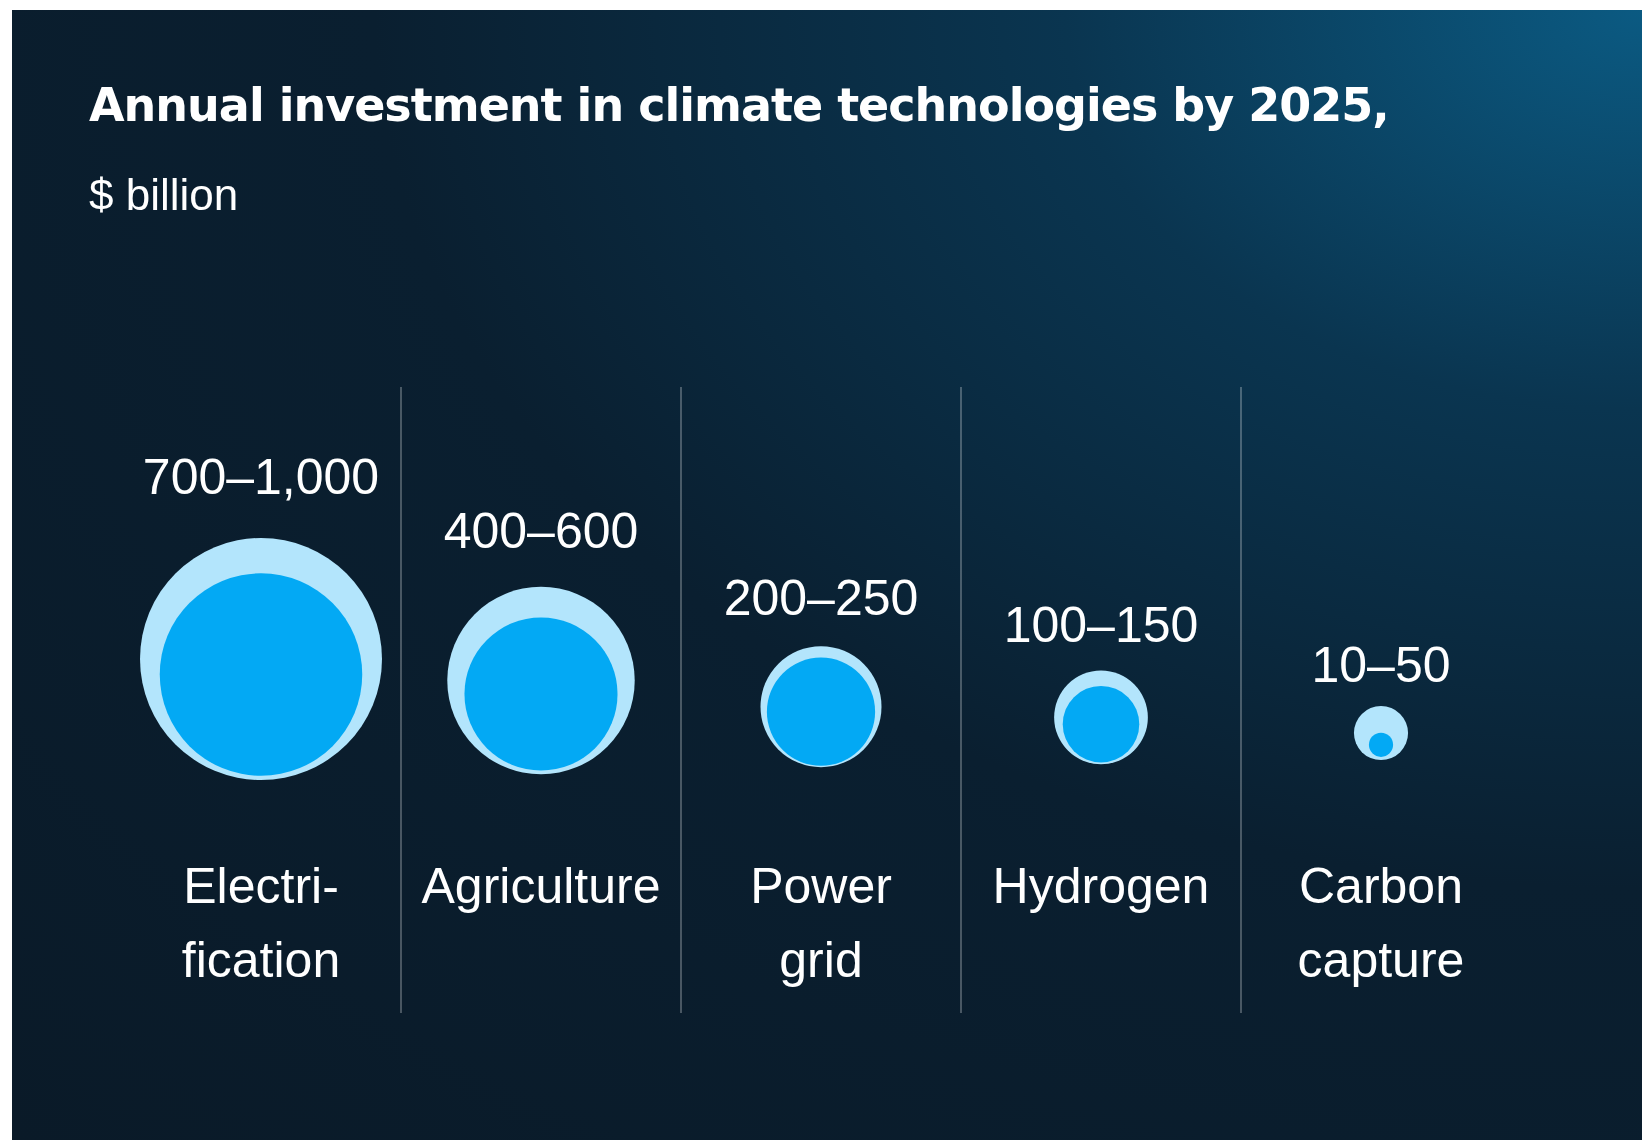  Describe the element at coordinates (541, 885) in the screenshot. I see `category-label: Agriculture` at that location.